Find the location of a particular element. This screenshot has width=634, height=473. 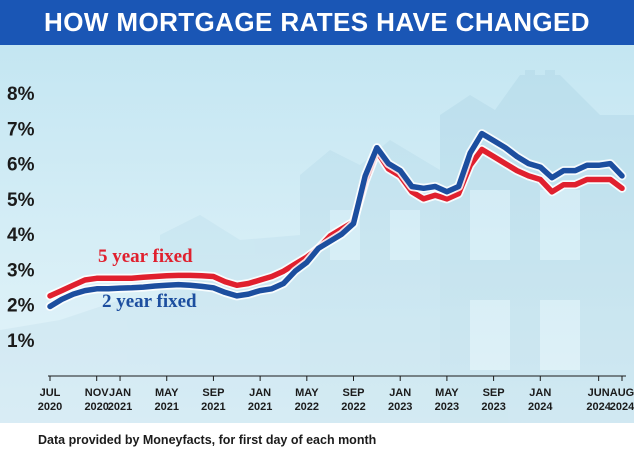

x-tick-label: NOV is located at coordinates (97, 393).